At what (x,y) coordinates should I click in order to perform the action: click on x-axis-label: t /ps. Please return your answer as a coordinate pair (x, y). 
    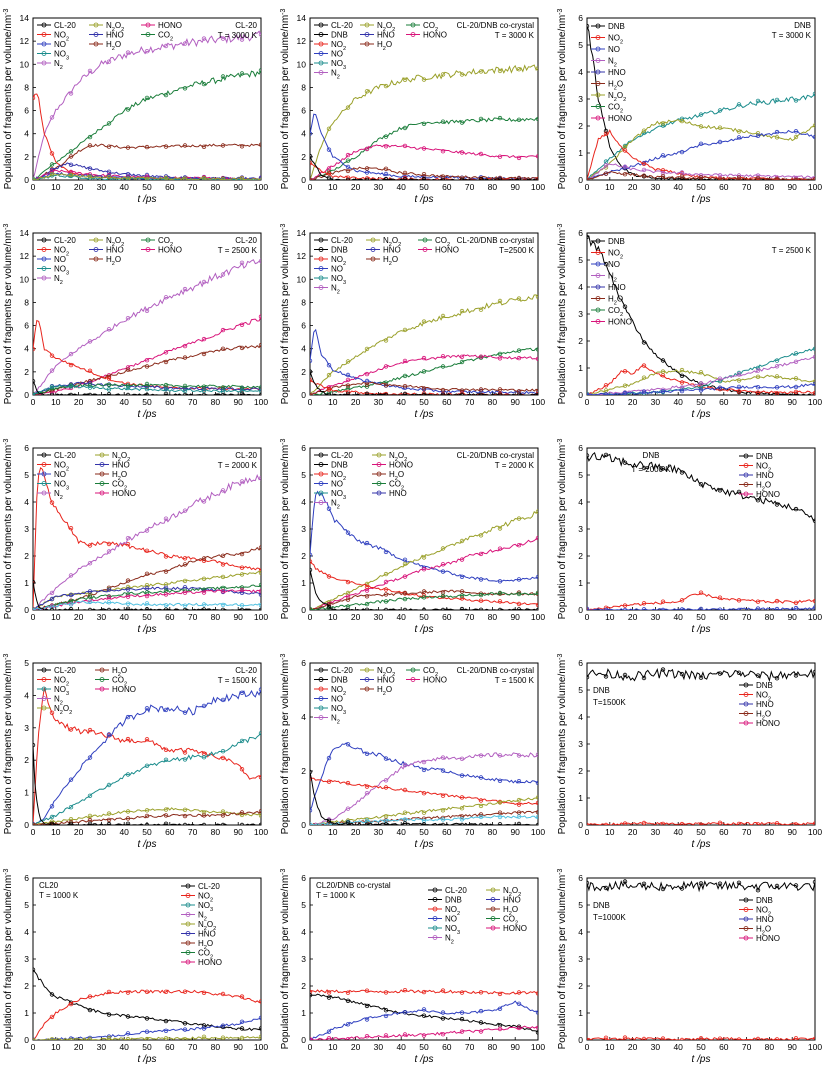
    Looking at the image, I should click on (701, 629).